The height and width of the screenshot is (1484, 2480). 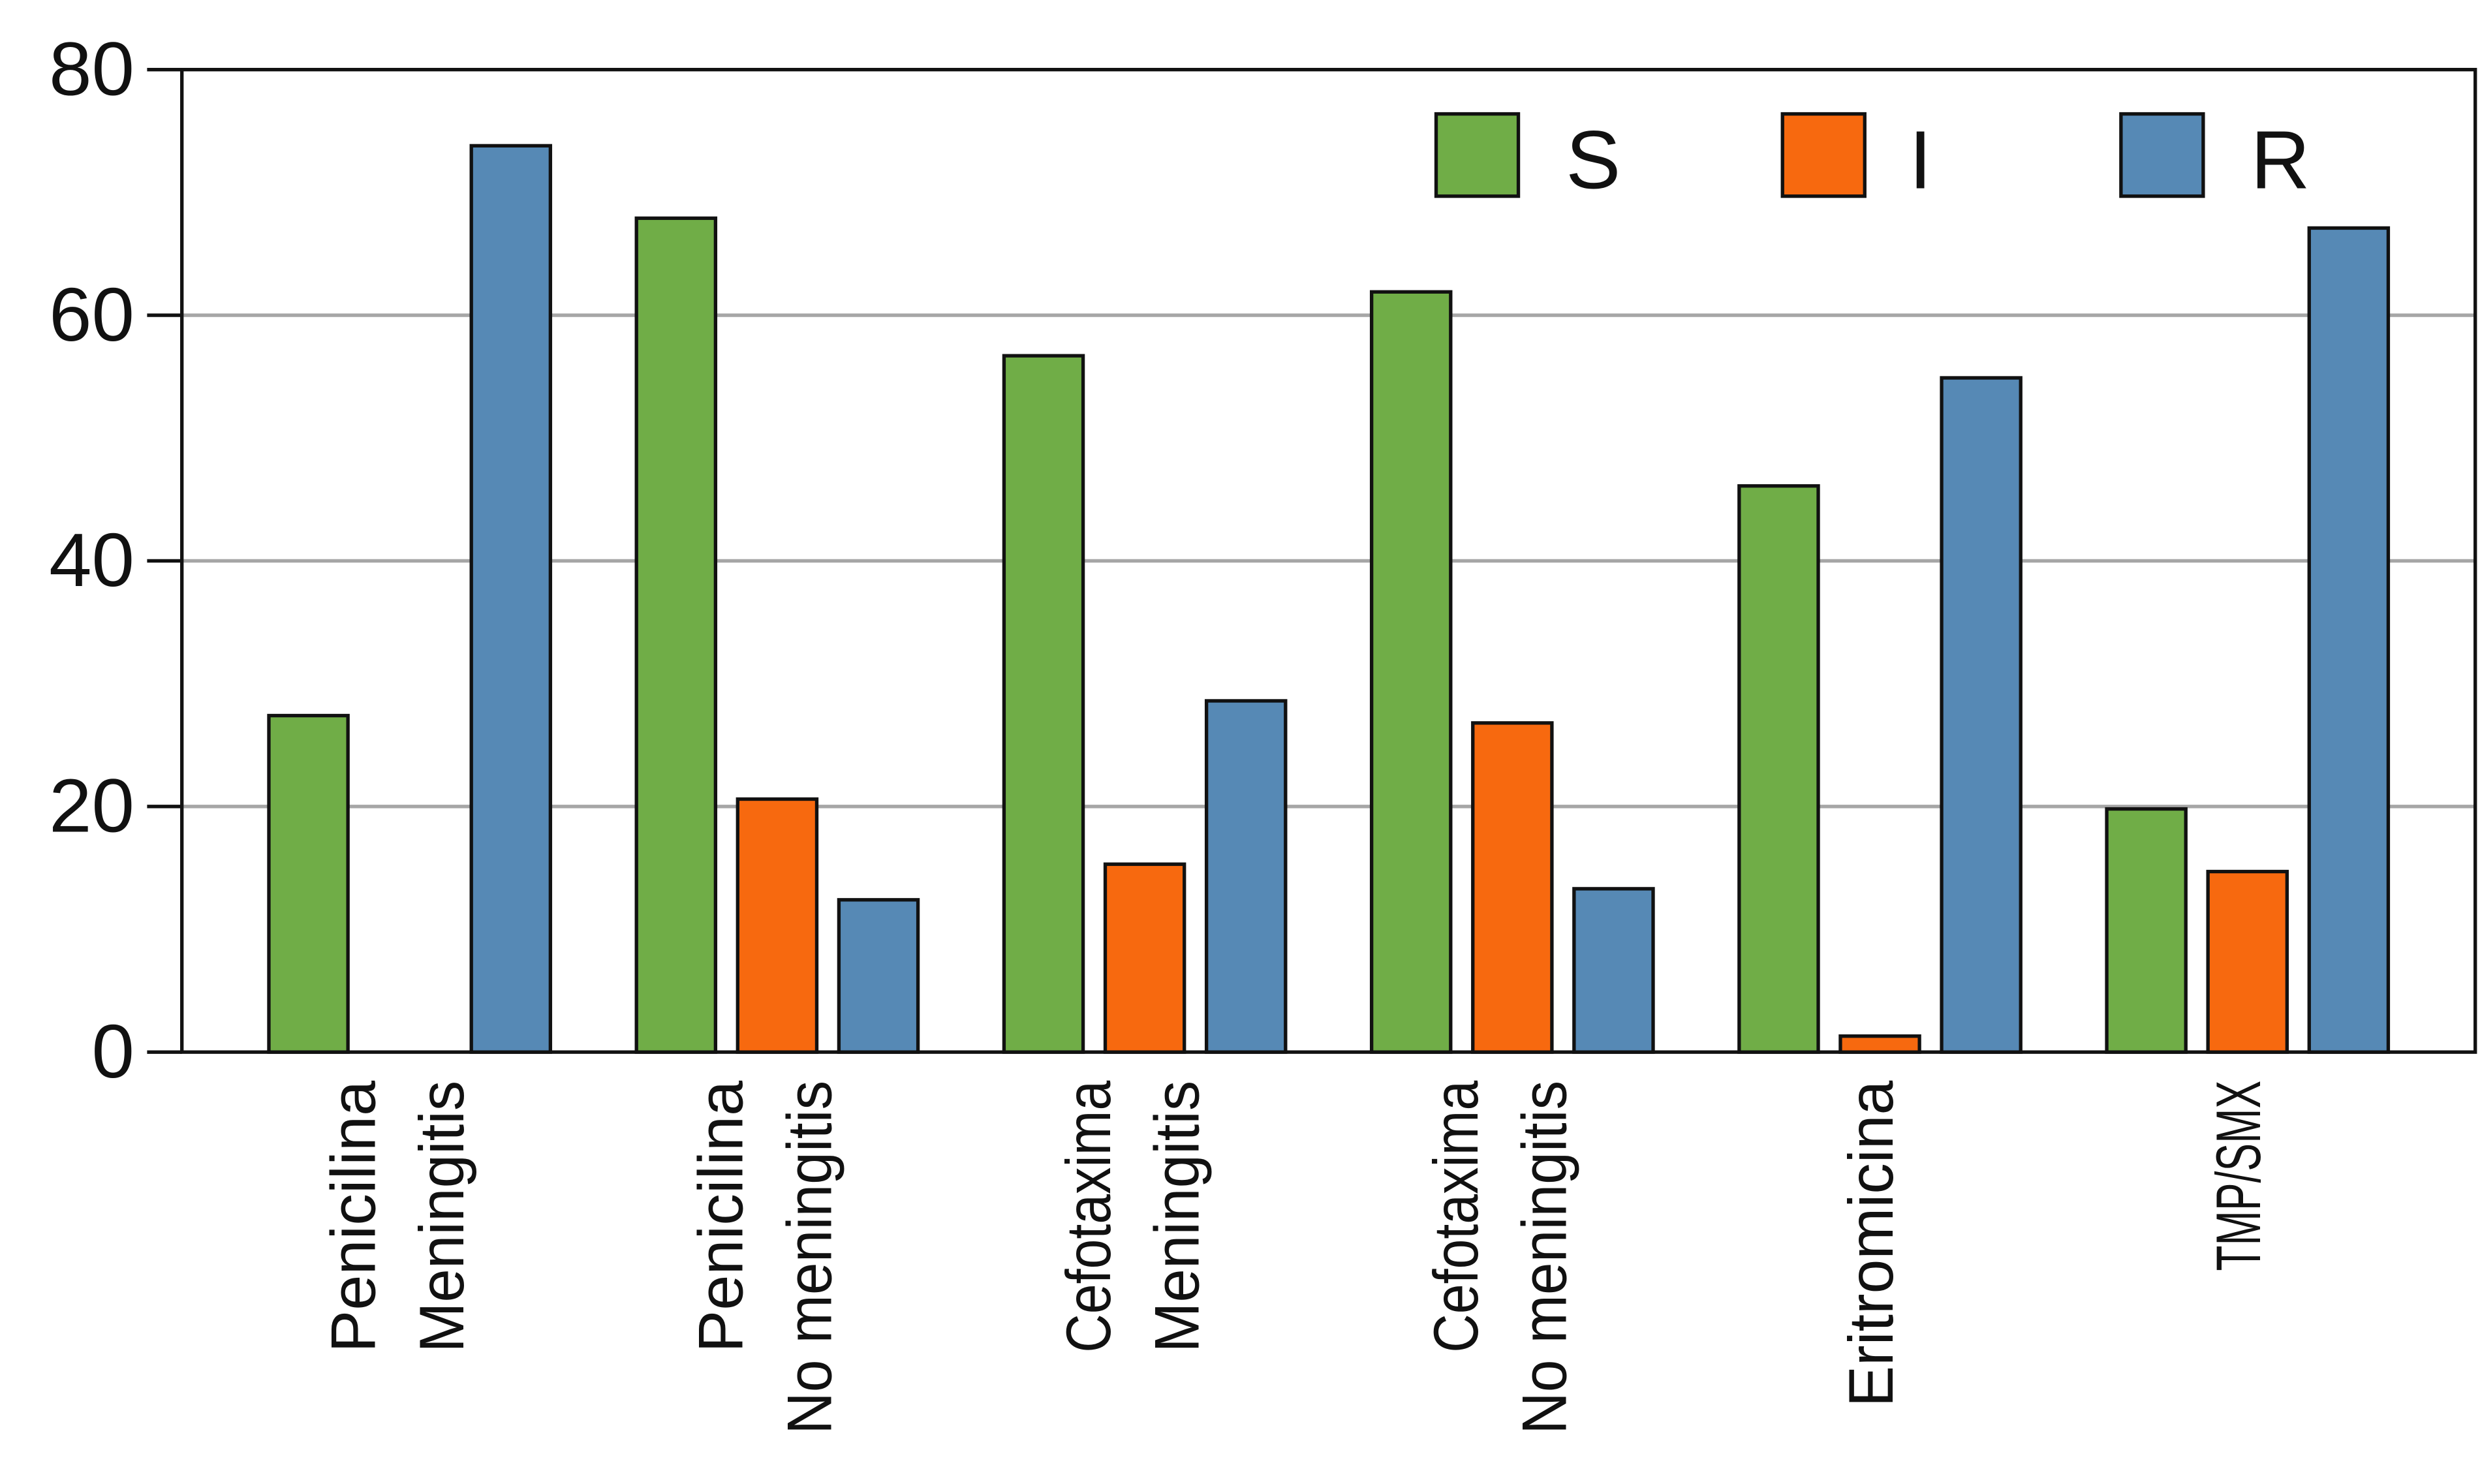 What do you see at coordinates (1593, 160) in the screenshot?
I see `legend-label: S` at bounding box center [1593, 160].